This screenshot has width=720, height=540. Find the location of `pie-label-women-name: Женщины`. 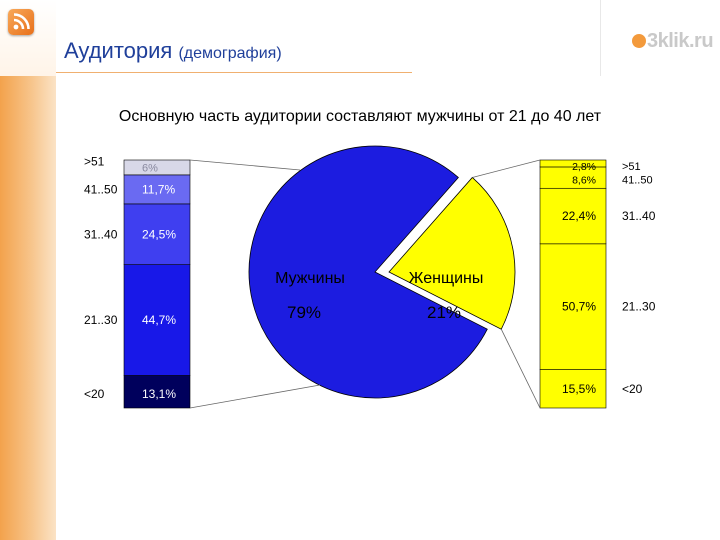

pie-label-women-name: Женщины is located at coordinates (446, 278).